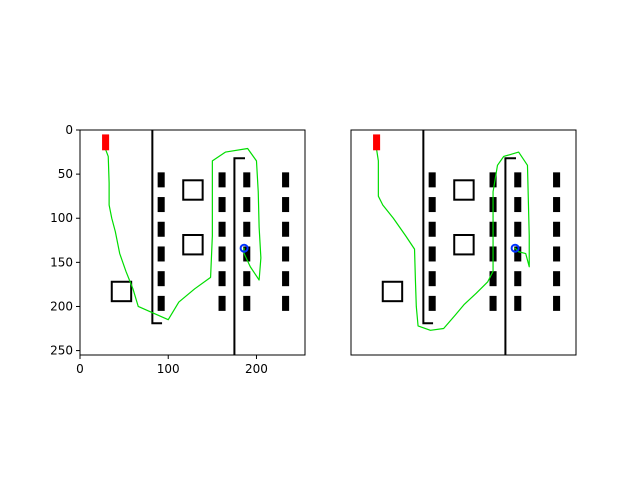 The image size is (640, 480). Describe the element at coordinates (61, 218) in the screenshot. I see `y-tick-label: 100` at that location.